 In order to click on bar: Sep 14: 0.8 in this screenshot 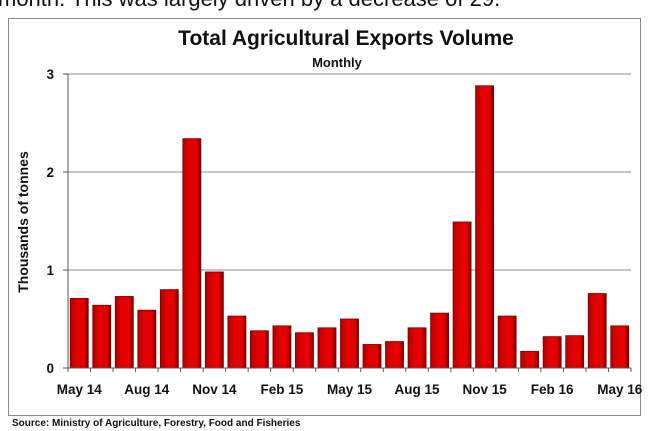, I will do `click(169, 329)`.